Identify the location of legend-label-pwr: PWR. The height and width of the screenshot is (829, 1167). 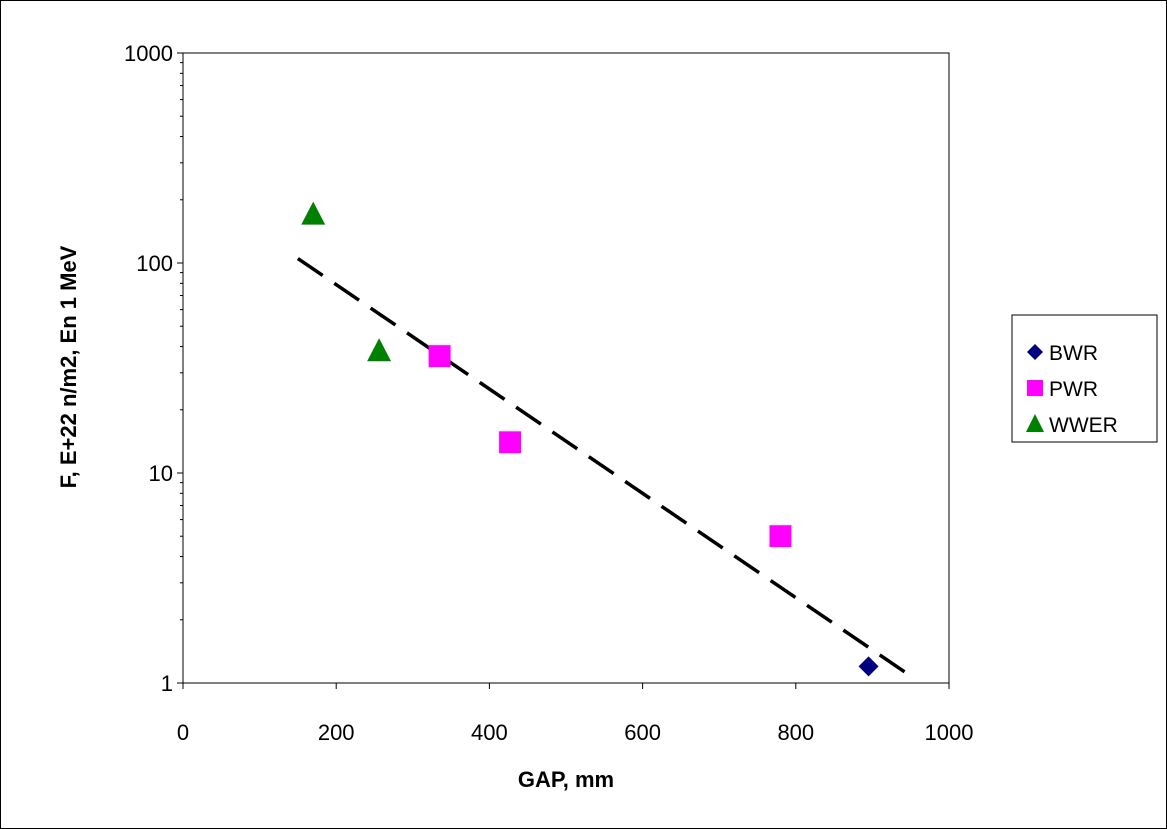
(1073, 389).